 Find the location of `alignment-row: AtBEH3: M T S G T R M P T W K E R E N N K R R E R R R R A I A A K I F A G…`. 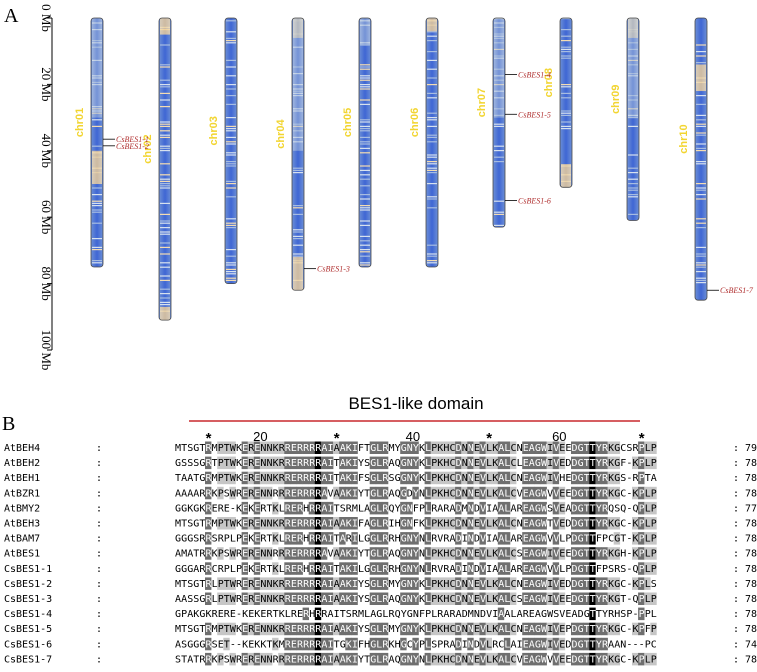

alignment-row: AtBEH3: M T S G T R M P T W K E R E N N K R R E R R R R A I A A K I F A G… is located at coordinates (380, 523).